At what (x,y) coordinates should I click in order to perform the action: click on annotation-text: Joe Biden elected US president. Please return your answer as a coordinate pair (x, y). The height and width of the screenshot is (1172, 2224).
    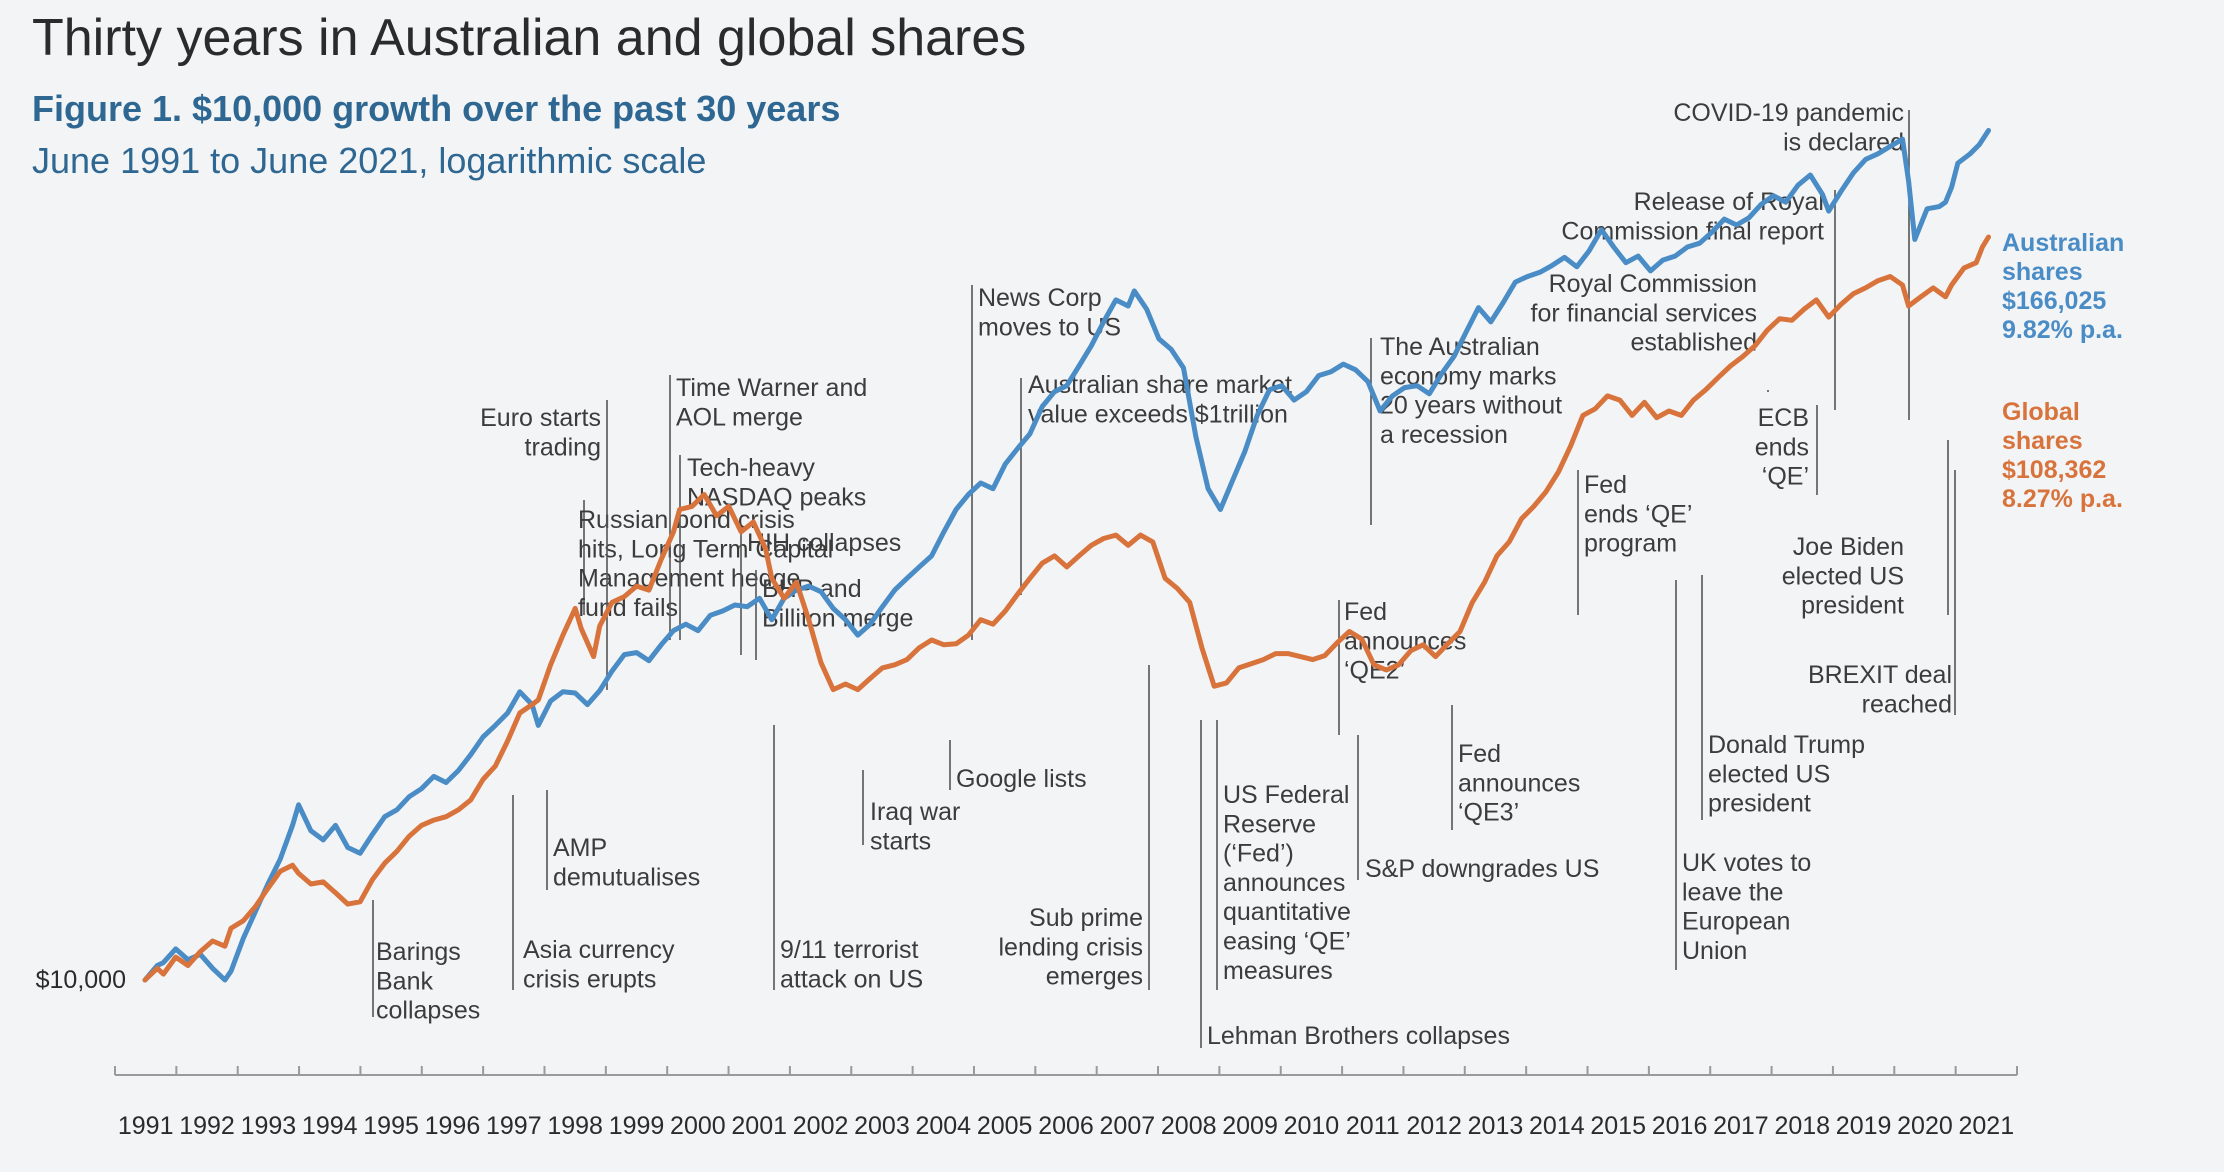
    Looking at the image, I should click on (1843, 576).